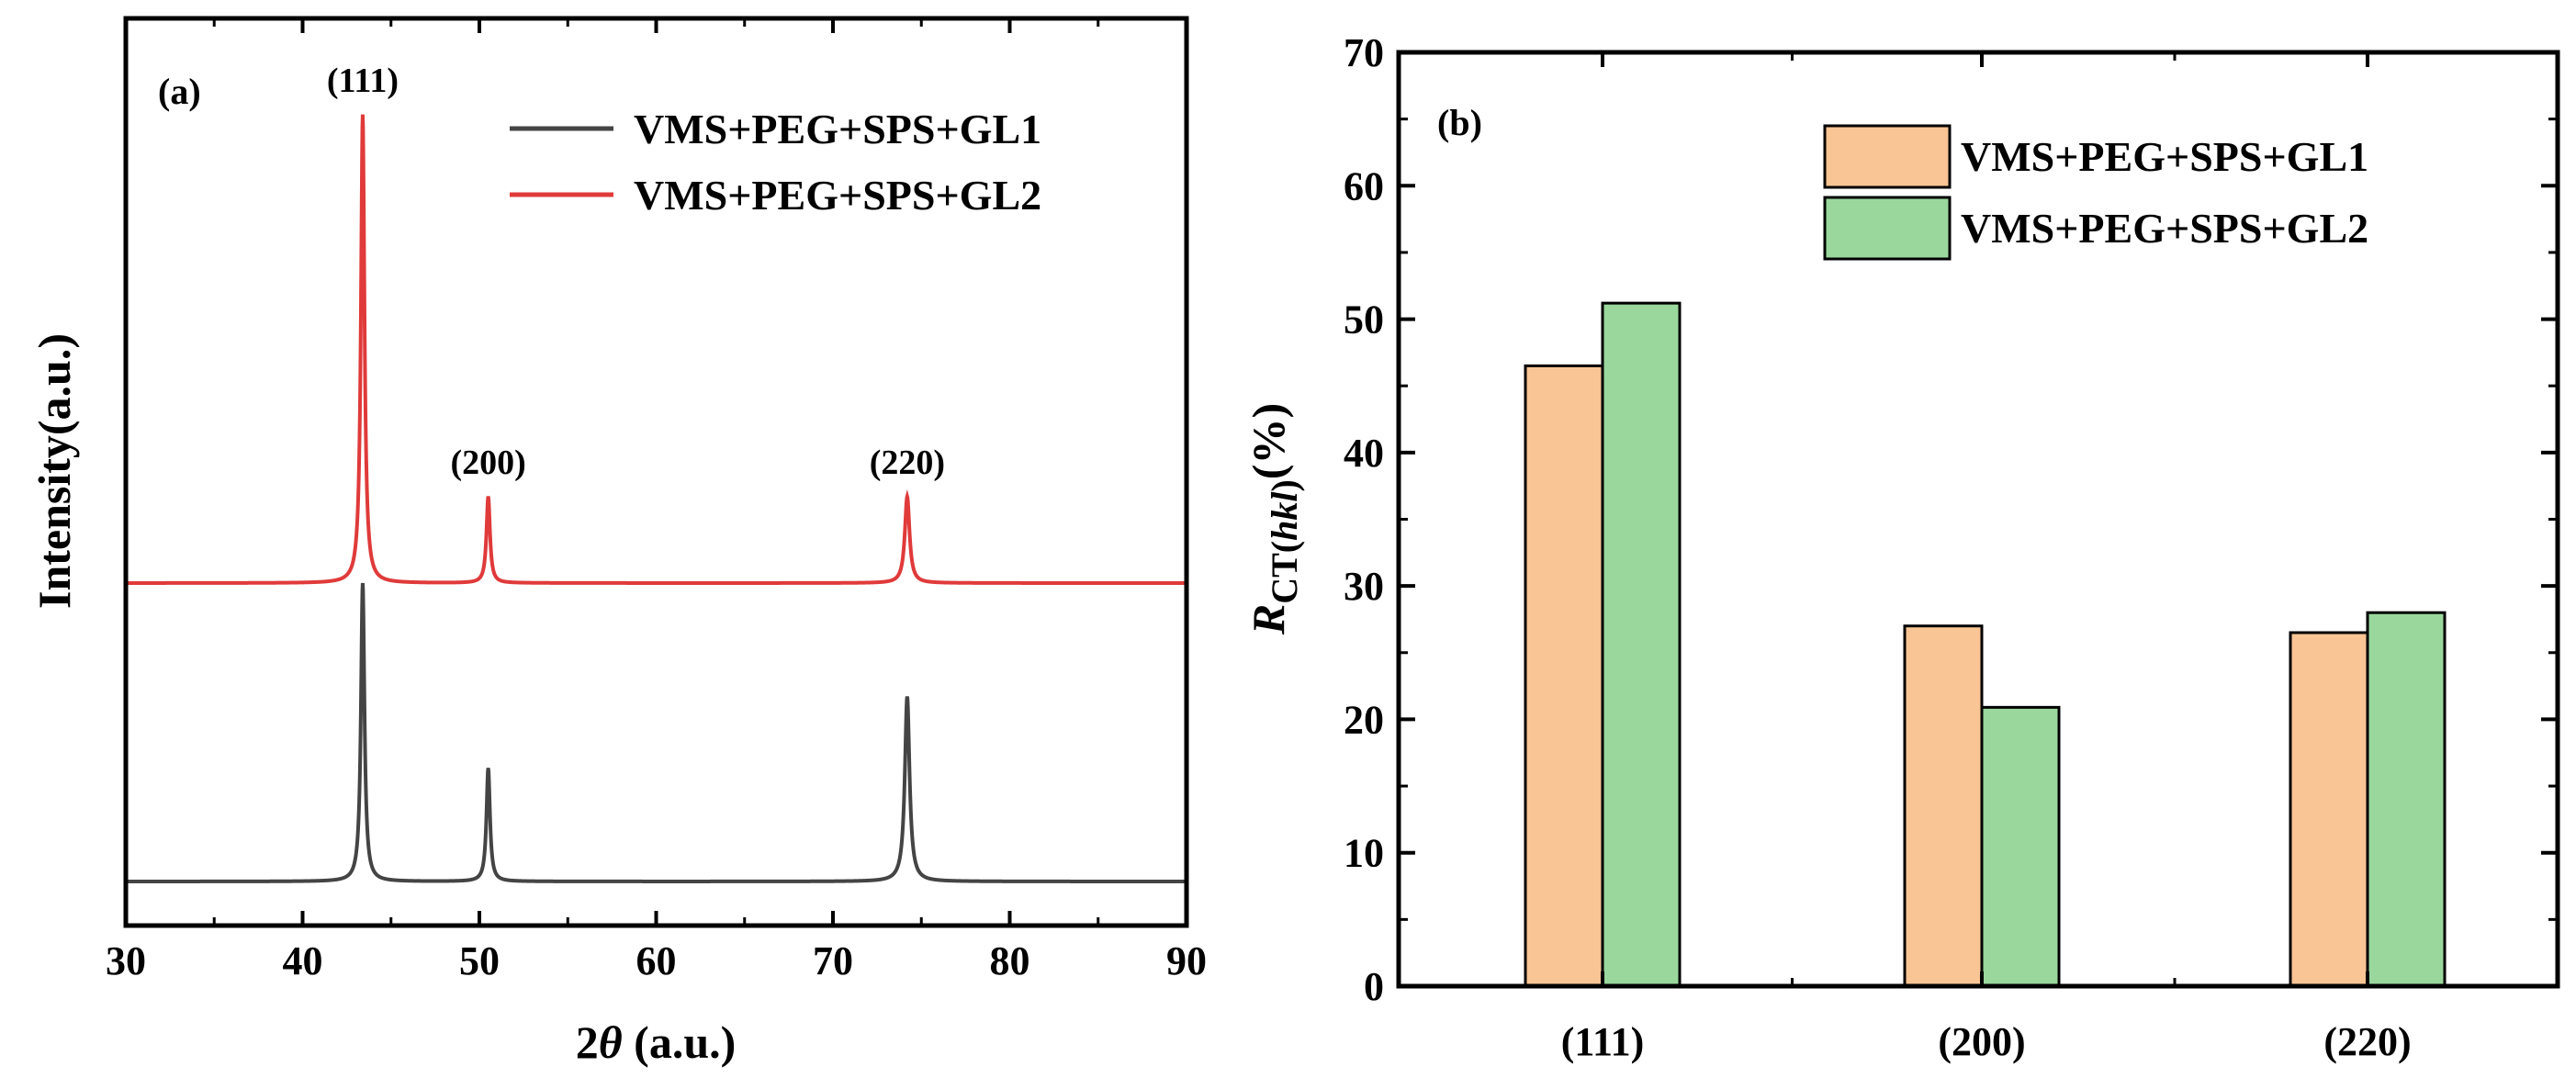 This screenshot has height=1089, width=2576. What do you see at coordinates (775, 163) in the screenshot?
I see `panel-a-legend: VMS+PEG+SPS+GL1 VMS+PEG+SPS+GL2` at bounding box center [775, 163].